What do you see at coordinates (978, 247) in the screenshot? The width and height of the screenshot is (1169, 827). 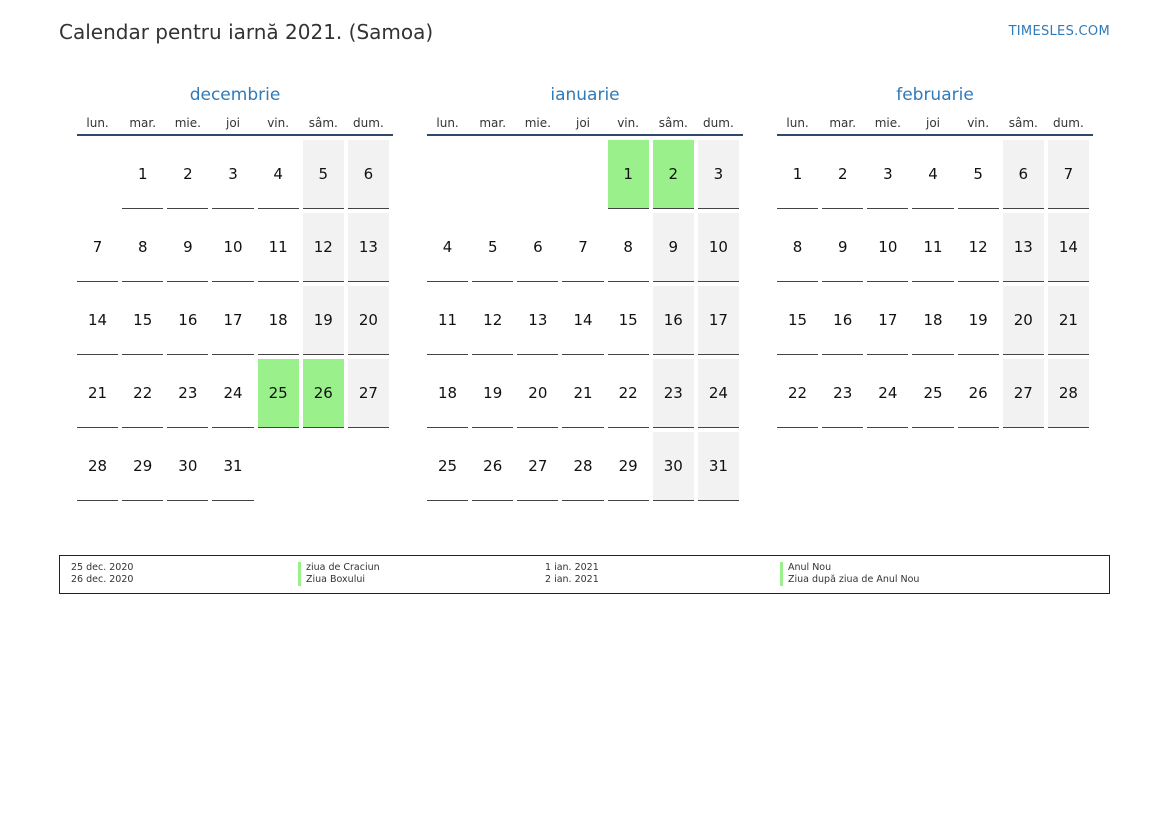 I see `day-number: 12` at bounding box center [978, 247].